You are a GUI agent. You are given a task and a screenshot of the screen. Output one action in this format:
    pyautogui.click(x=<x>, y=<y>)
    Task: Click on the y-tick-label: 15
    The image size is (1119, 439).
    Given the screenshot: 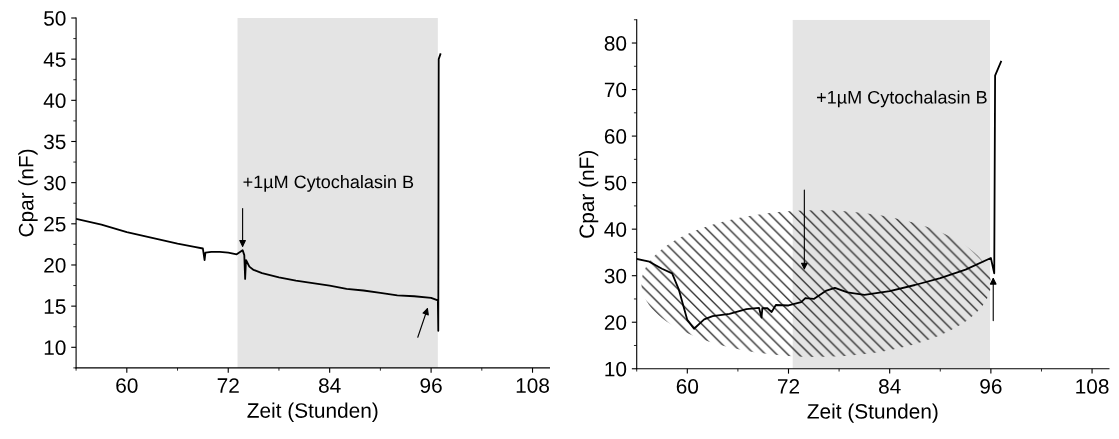 What is the action you would take?
    pyautogui.click(x=55, y=306)
    